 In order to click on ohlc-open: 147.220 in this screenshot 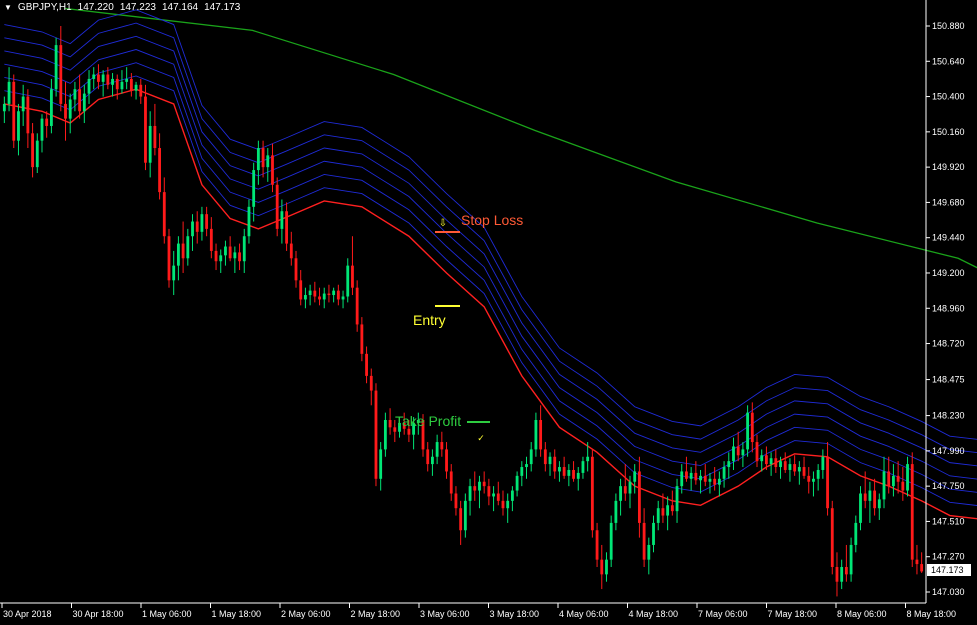, I will do `click(95, 7)`.